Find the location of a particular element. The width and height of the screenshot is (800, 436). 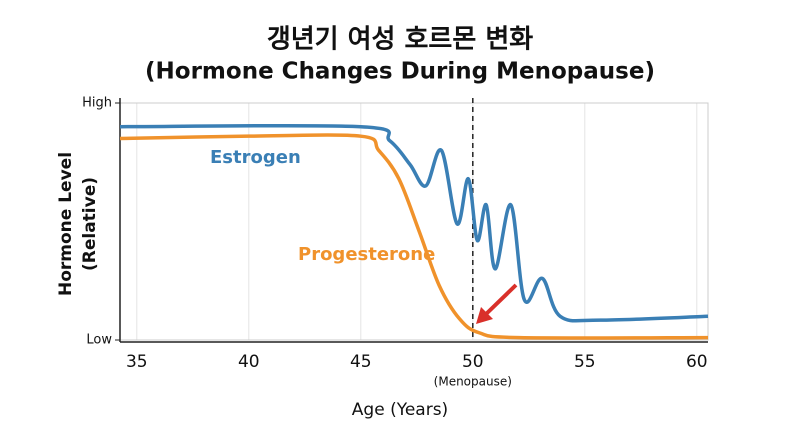

series-label: Estrogen is located at coordinates (255, 157).